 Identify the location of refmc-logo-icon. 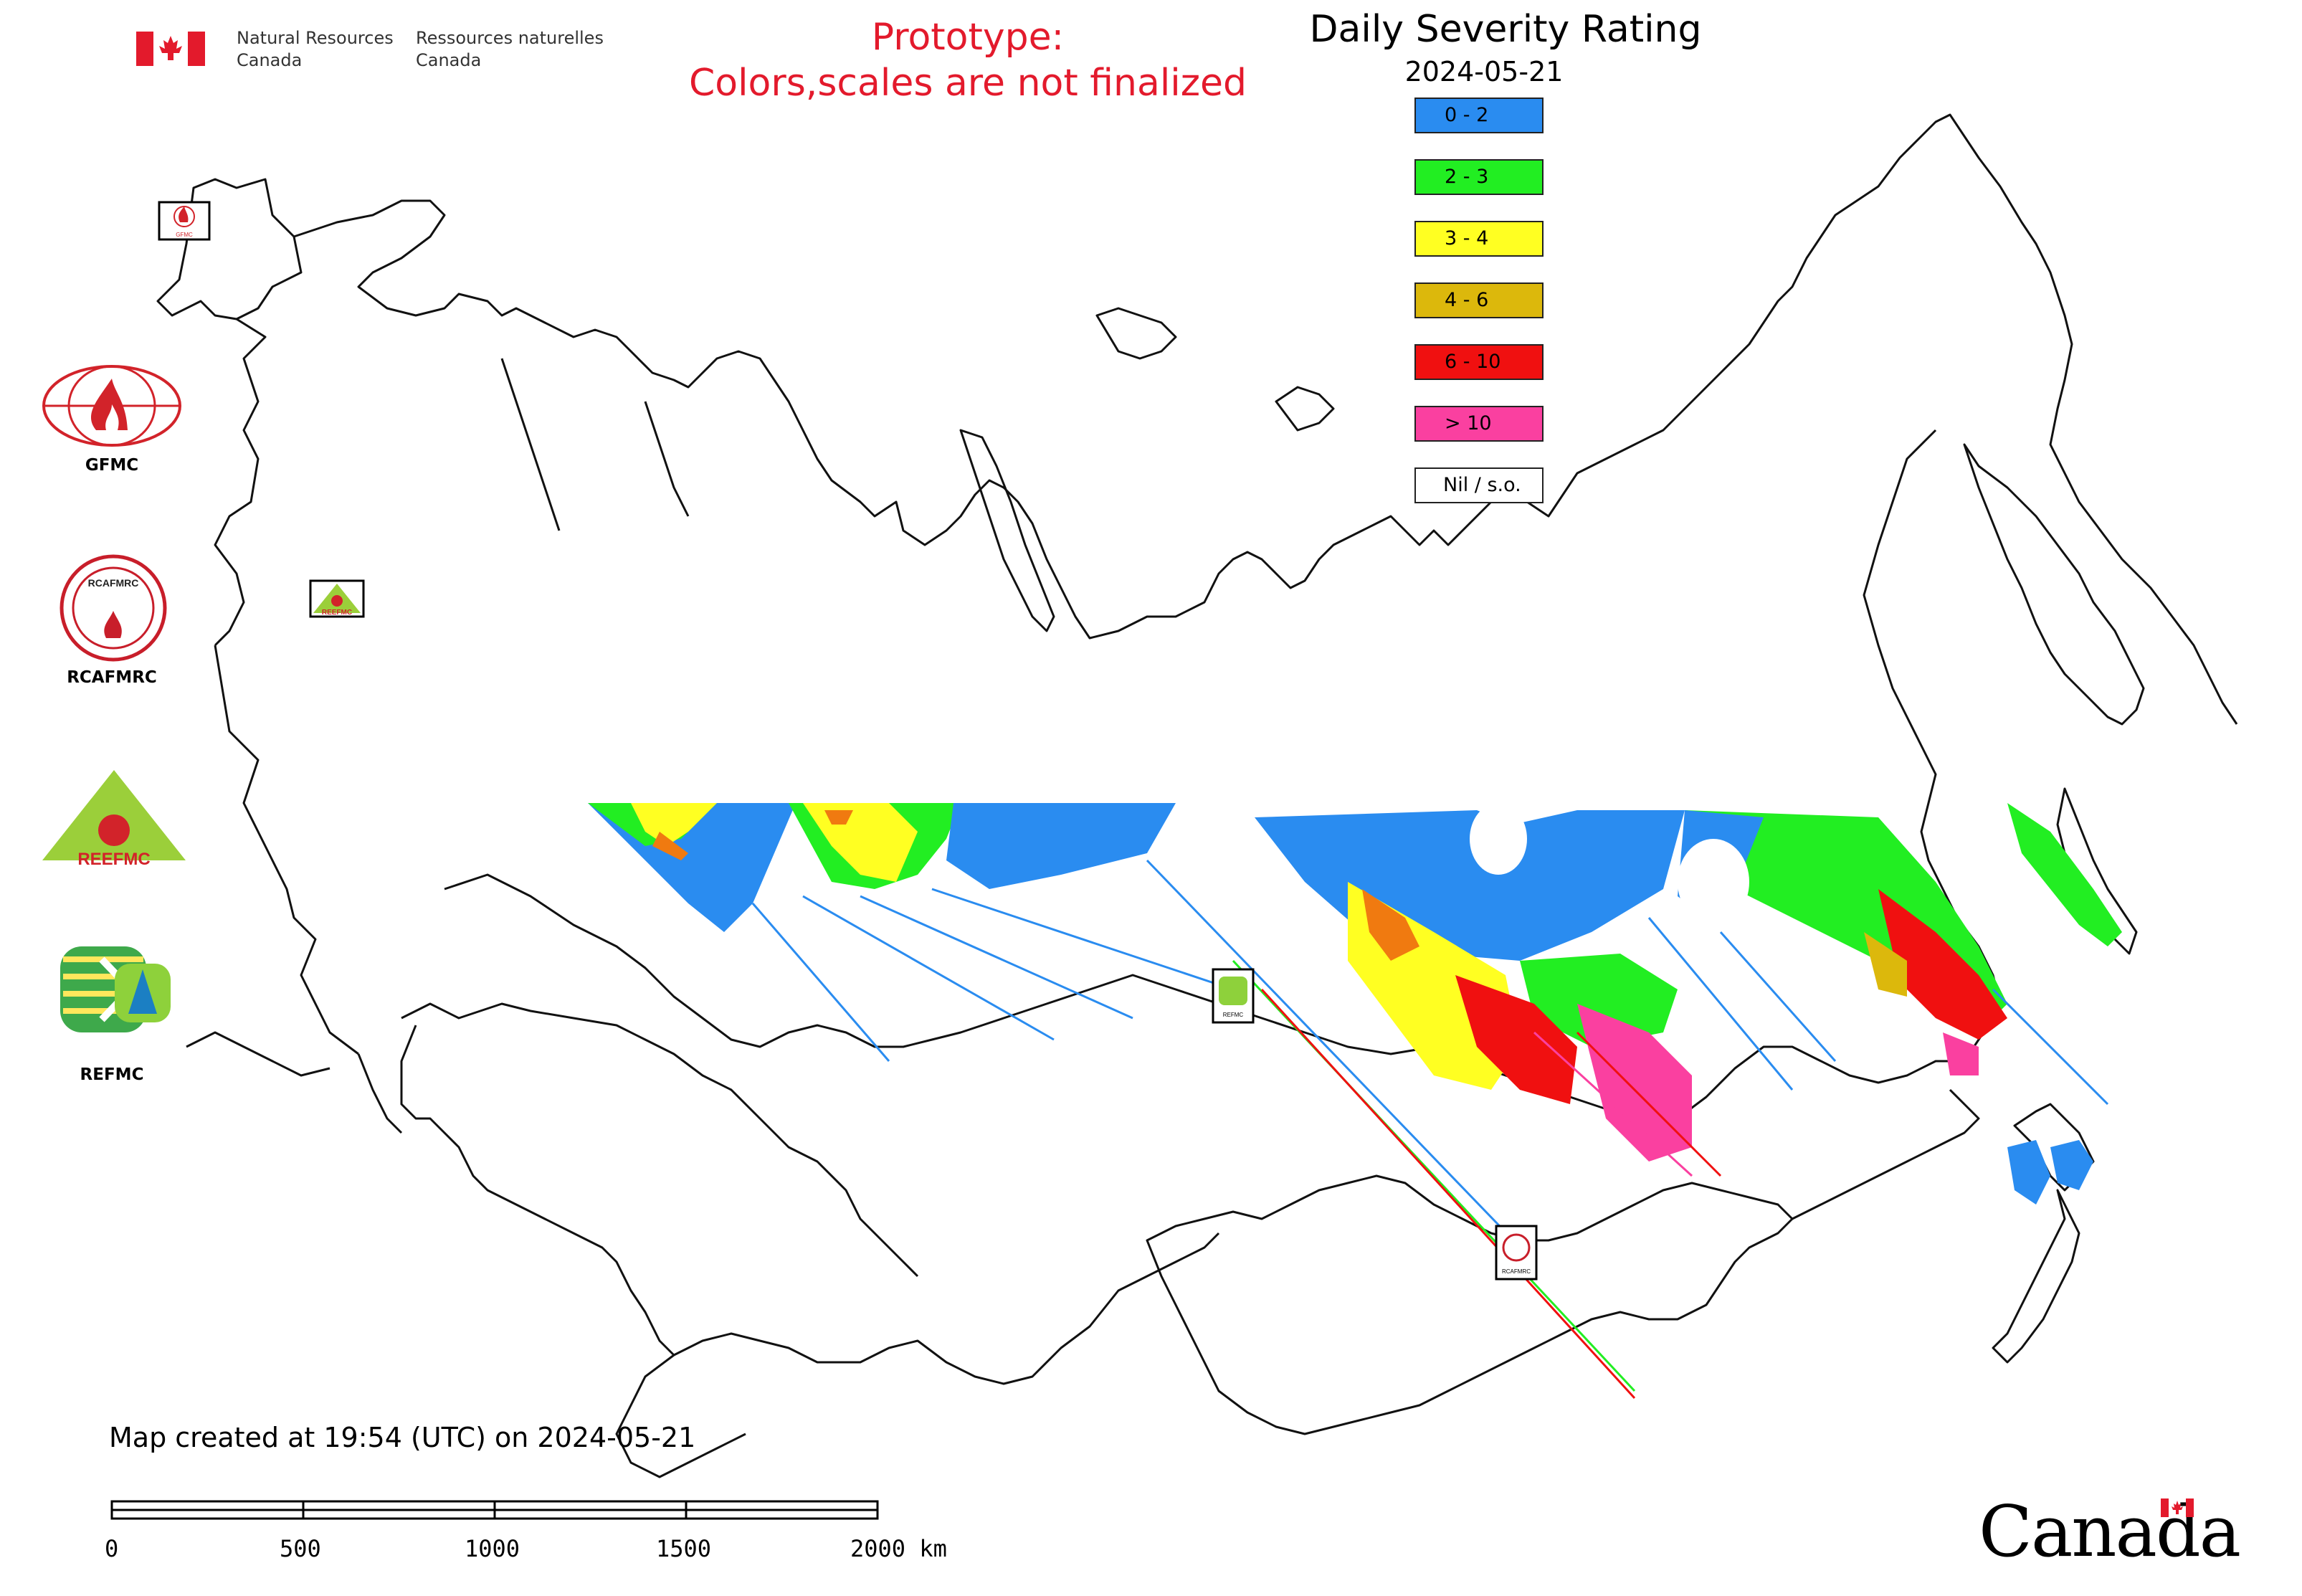
(115, 991).